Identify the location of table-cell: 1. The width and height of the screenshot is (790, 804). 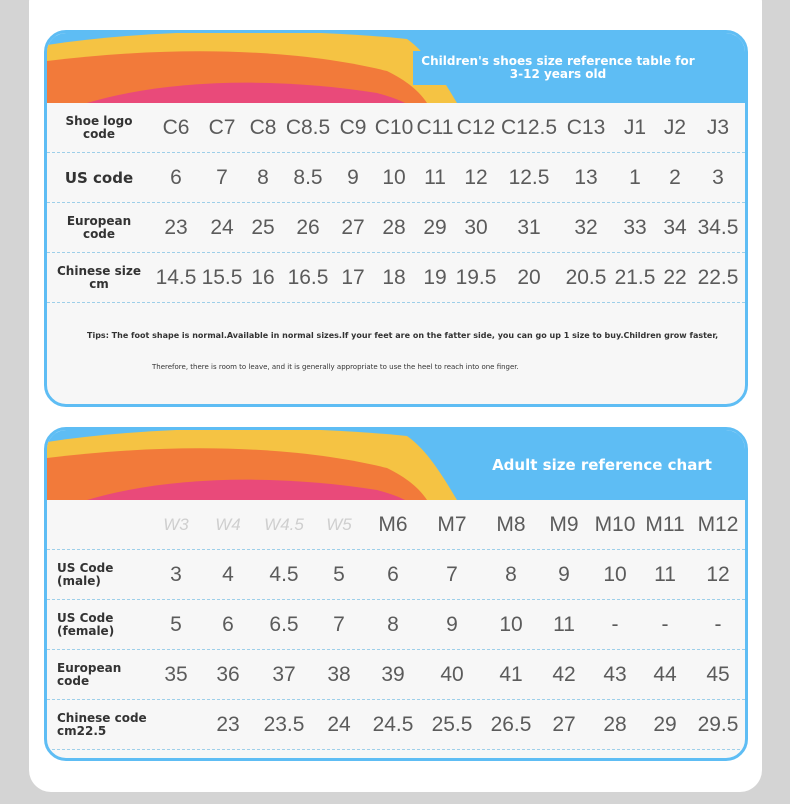
(635, 177).